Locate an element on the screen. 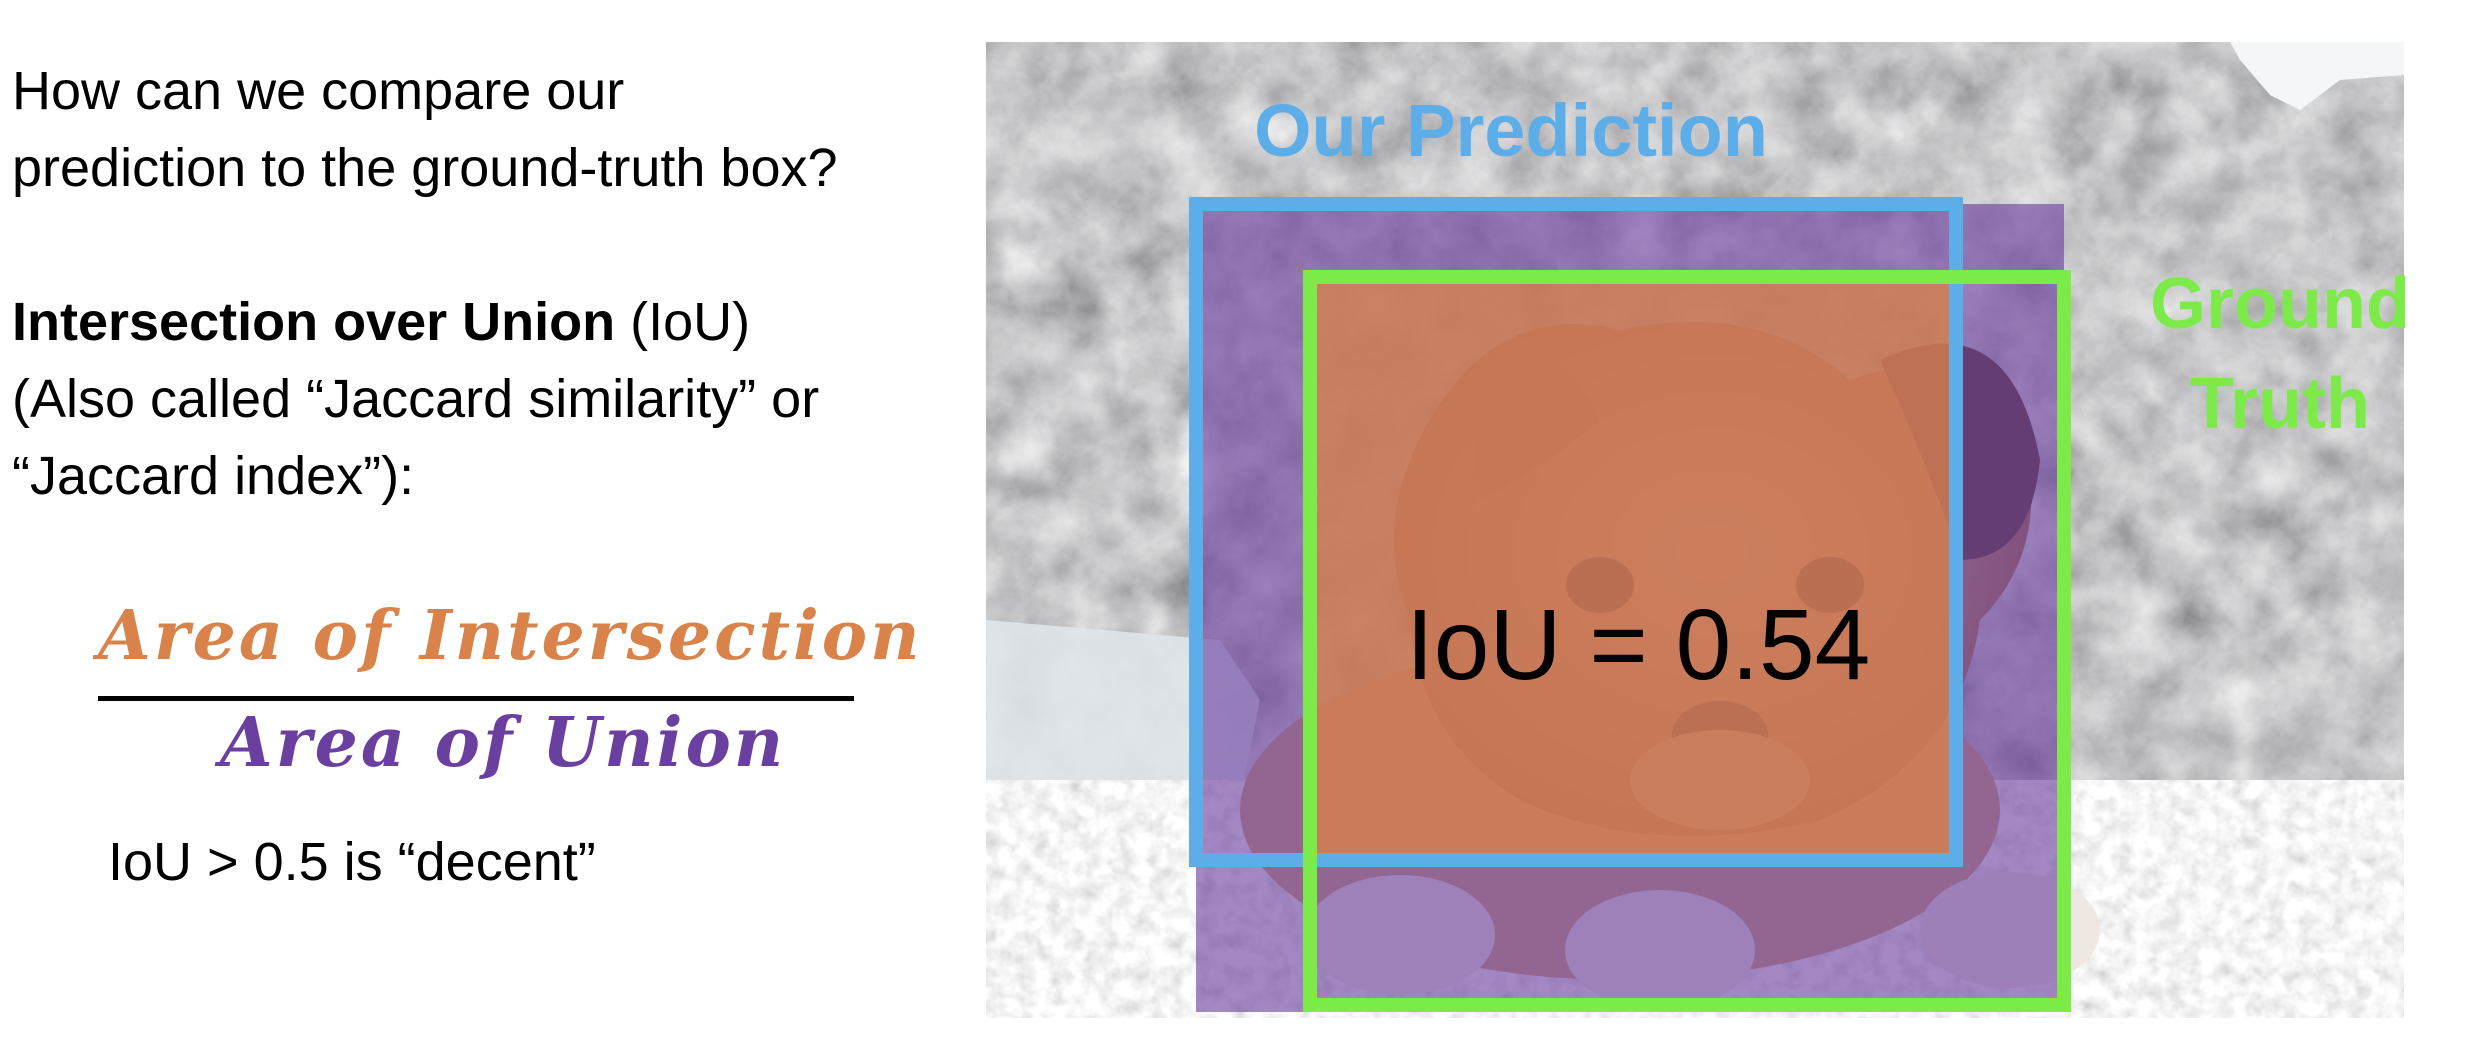 Image resolution: width=2466 pixels, height=1038 pixels. aka-line-2: “Jaccard index”): is located at coordinates (213, 476).